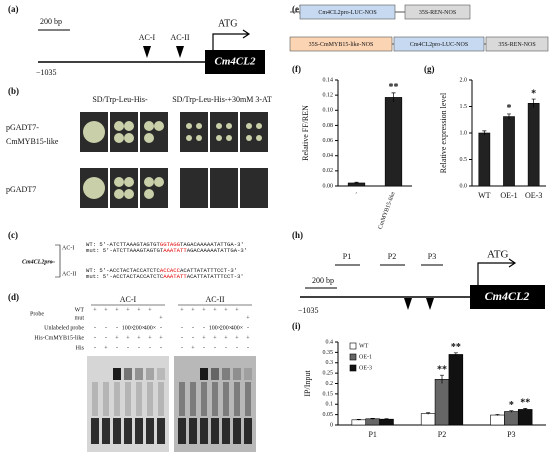 The image size is (554, 456). What do you see at coordinates (372, 434) in the screenshot?
I see `x-tick-label: P1` at bounding box center [372, 434].